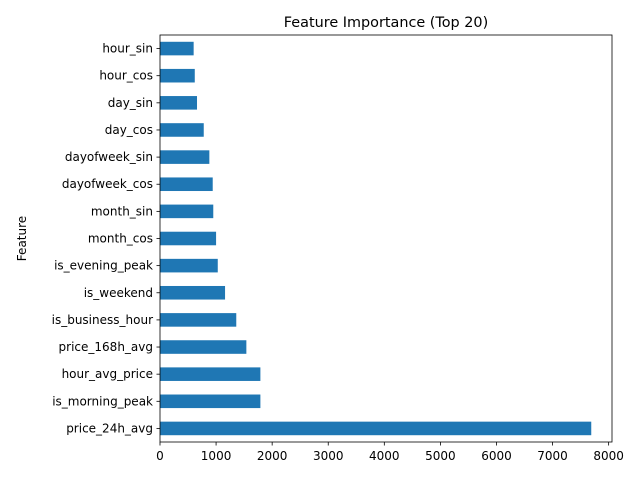 The height and width of the screenshot is (480, 640). I want to click on y-tick-label: is_morning_peak, so click(102, 401).